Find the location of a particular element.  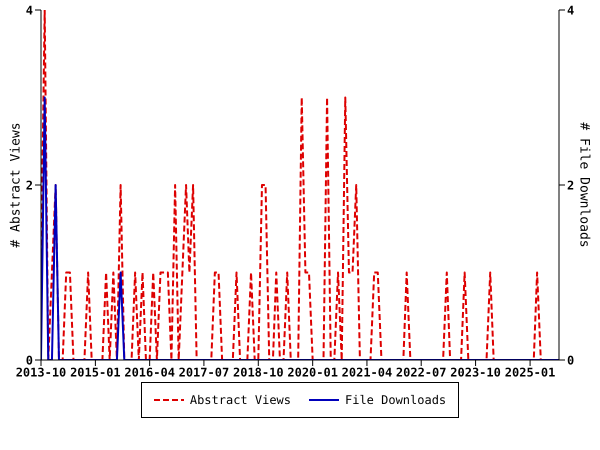

legend-label: File Downloads is located at coordinates (395, 400).